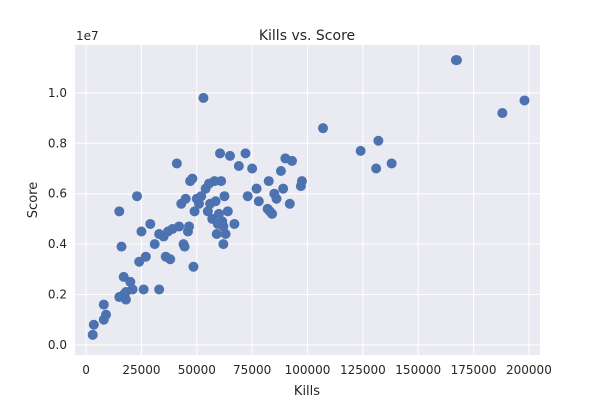  Describe the element at coordinates (308, 370) in the screenshot. I see `x-tick-label: 100000` at that location.